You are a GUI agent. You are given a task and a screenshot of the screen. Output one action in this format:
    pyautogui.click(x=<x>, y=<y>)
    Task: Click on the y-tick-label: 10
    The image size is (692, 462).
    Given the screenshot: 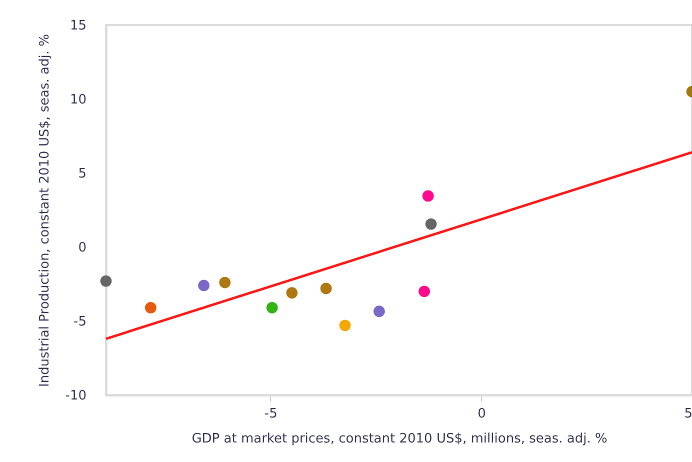 What is the action you would take?
    pyautogui.click(x=78, y=100)
    